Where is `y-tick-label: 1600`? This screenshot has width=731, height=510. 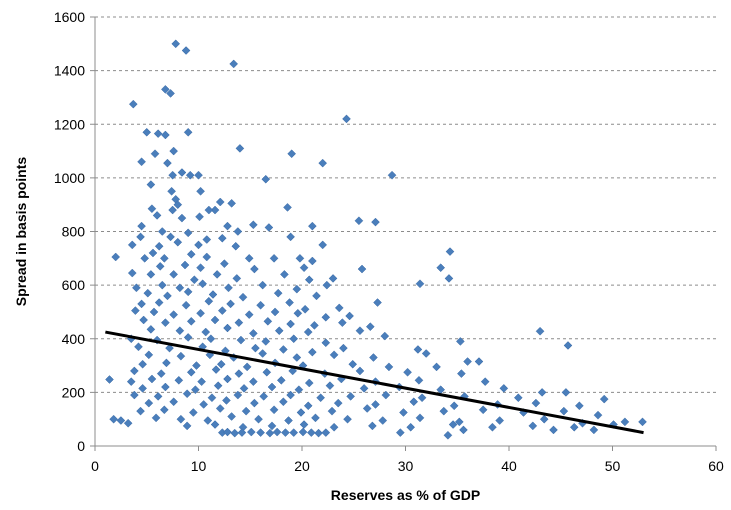 y-tick-label: 1600 is located at coordinates (69, 17).